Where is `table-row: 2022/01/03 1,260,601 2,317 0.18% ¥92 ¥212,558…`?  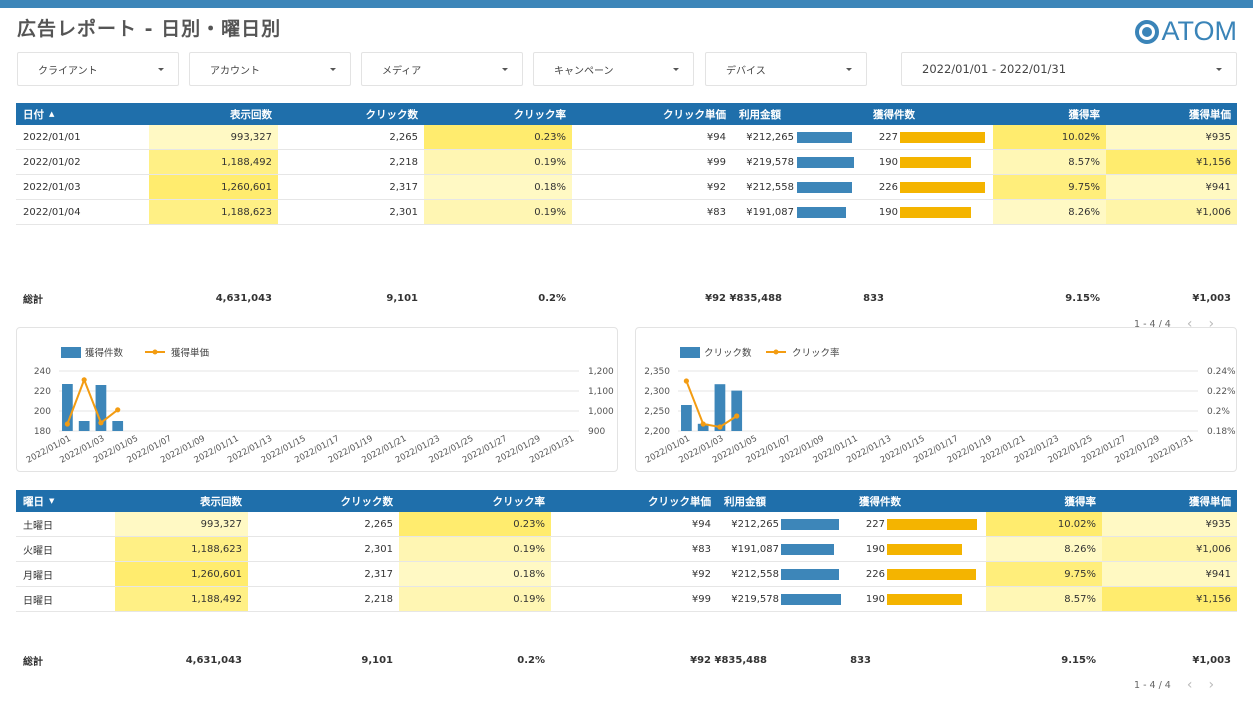
table-row: 2022/01/03 1,260,601 2,317 0.18% ¥92 ¥212,558… is located at coordinates (626, 187).